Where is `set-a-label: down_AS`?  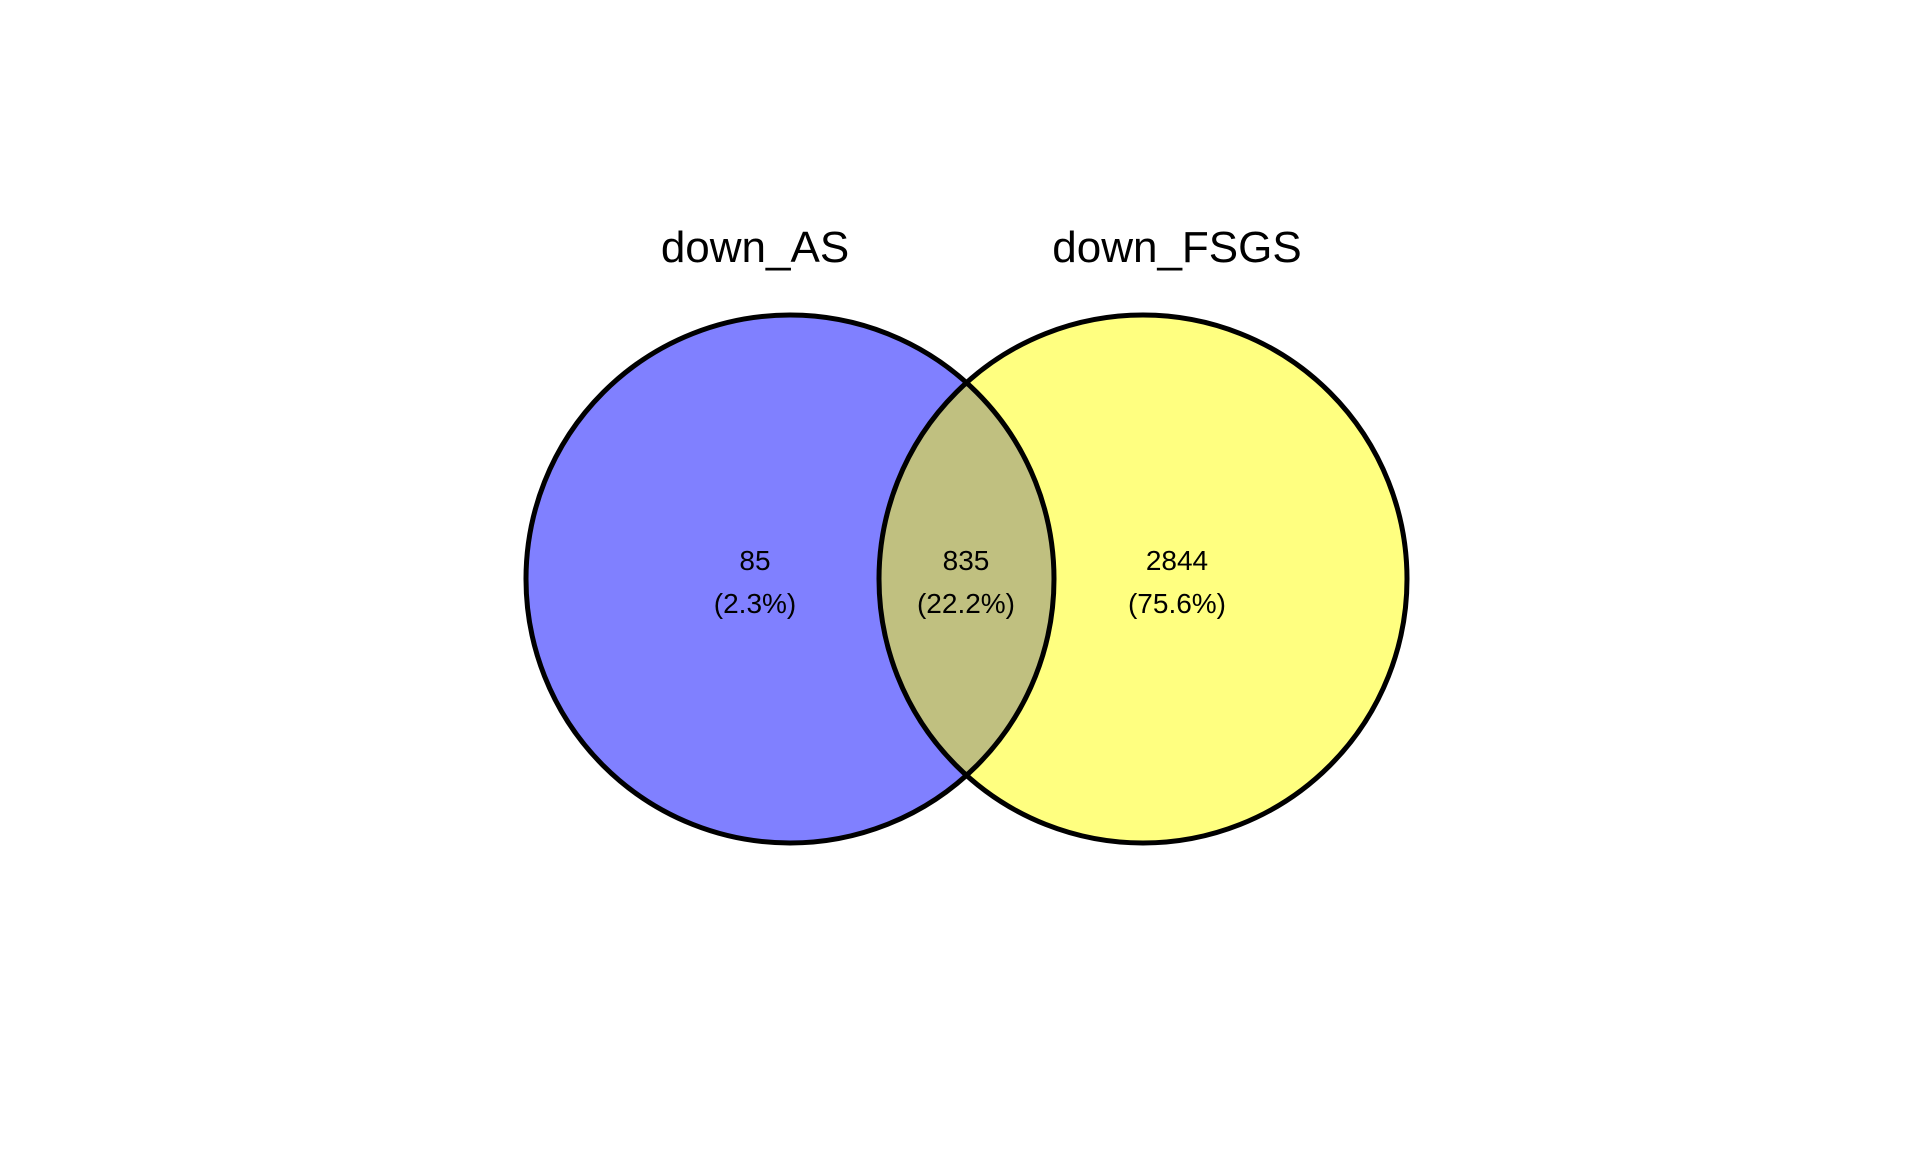
set-a-label: down_AS is located at coordinates (755, 247).